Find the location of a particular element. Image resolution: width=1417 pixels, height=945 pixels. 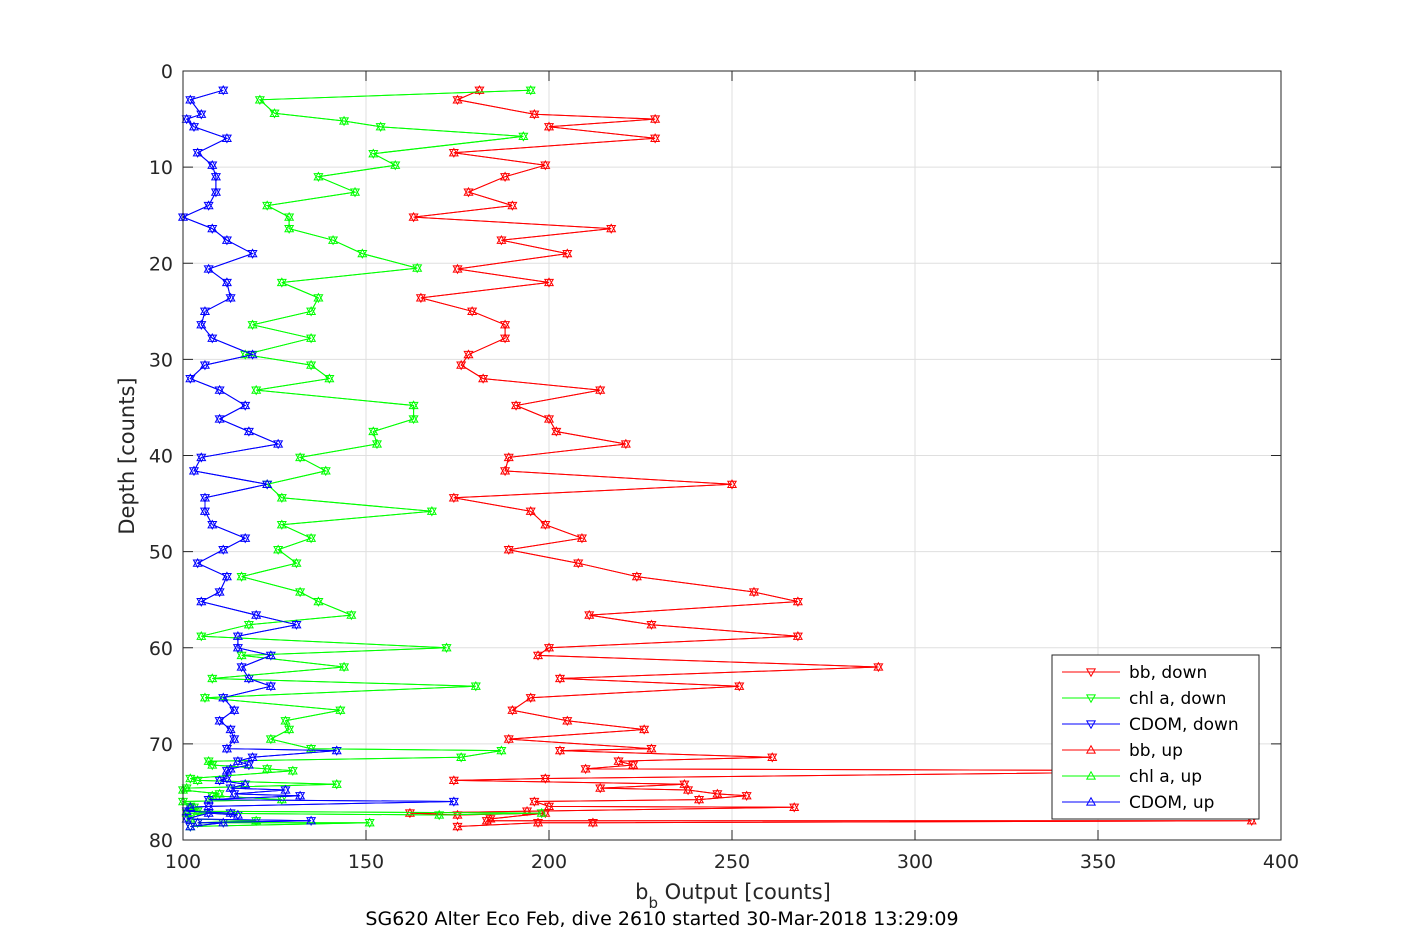

legend-item-bb-down: bb, down is located at coordinates (1134, 673).